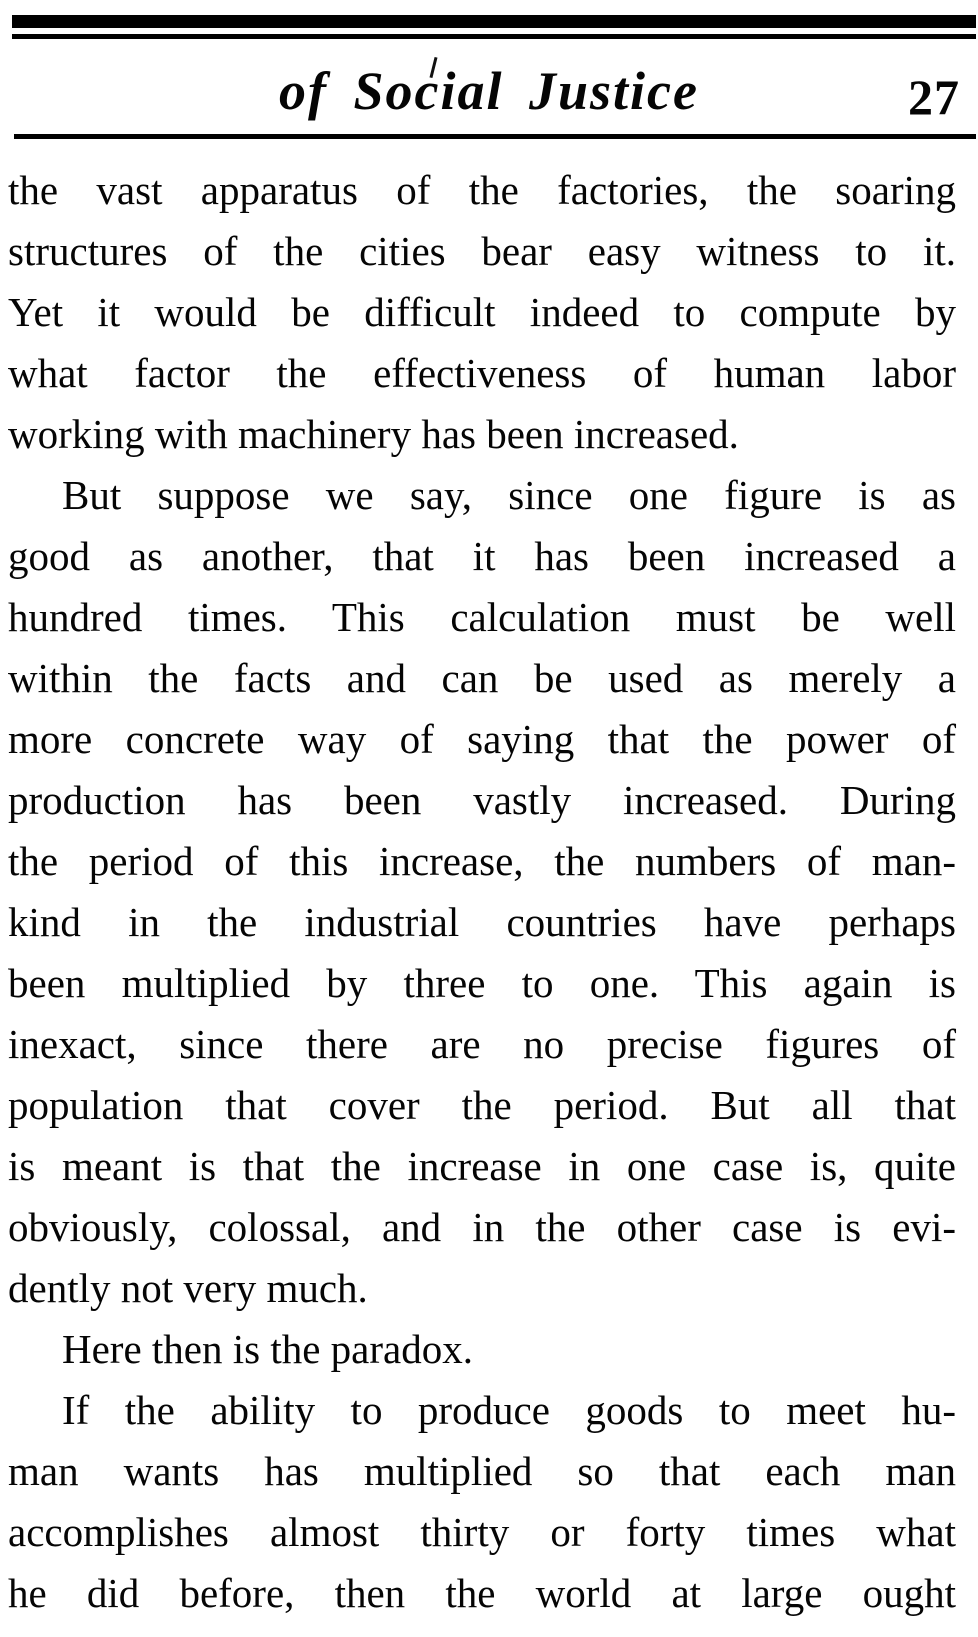  I want to click on header-divider-rule, so click(495, 136).